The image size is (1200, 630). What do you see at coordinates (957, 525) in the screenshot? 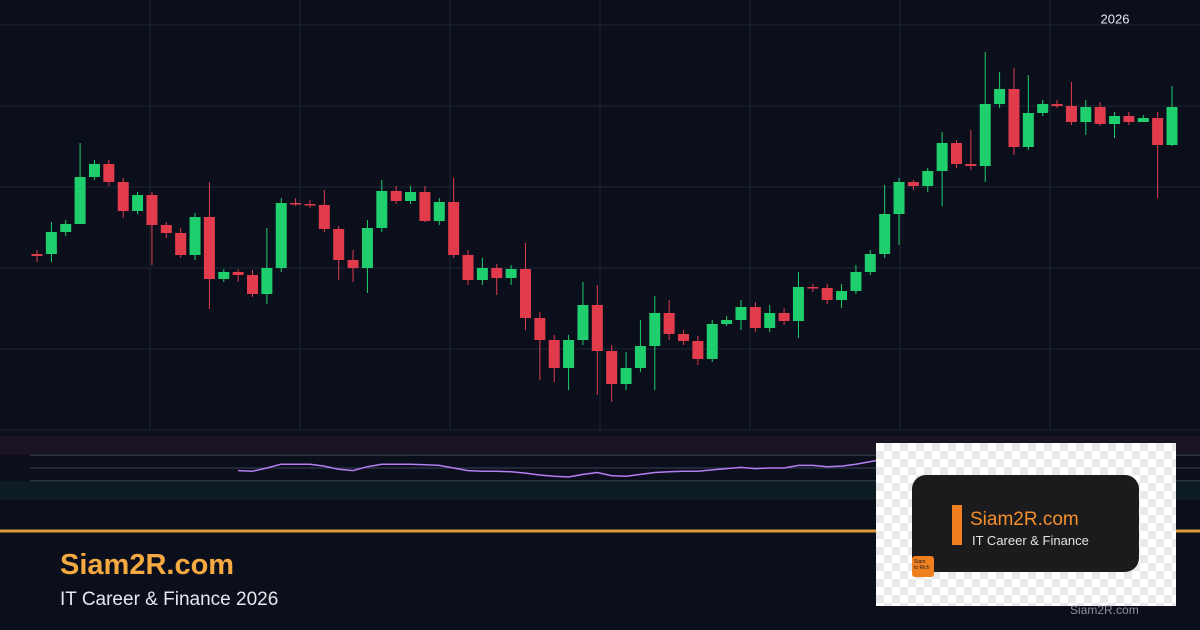
I see `logo-bar` at bounding box center [957, 525].